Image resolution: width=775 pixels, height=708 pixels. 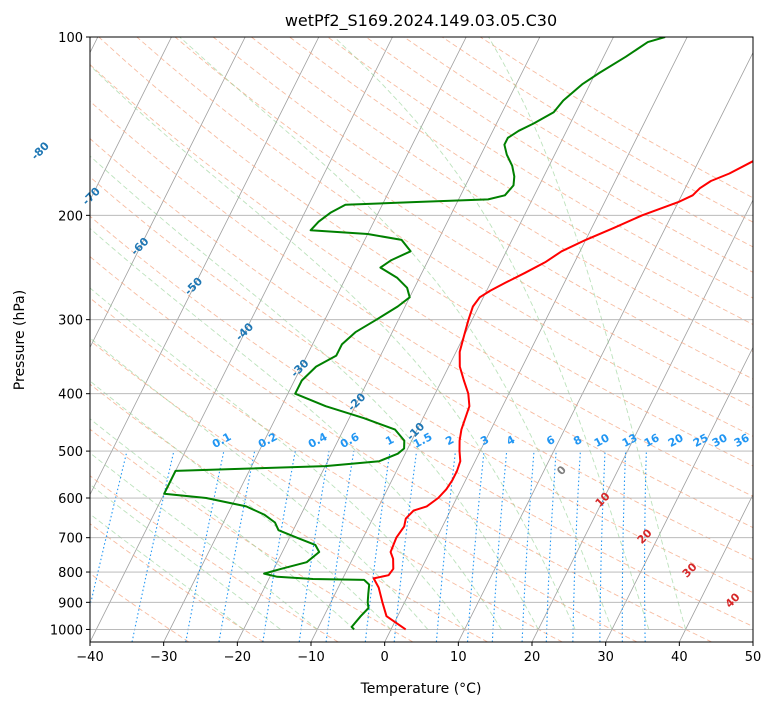 I want to click on y-tick-label: 100, so click(x=70, y=38).